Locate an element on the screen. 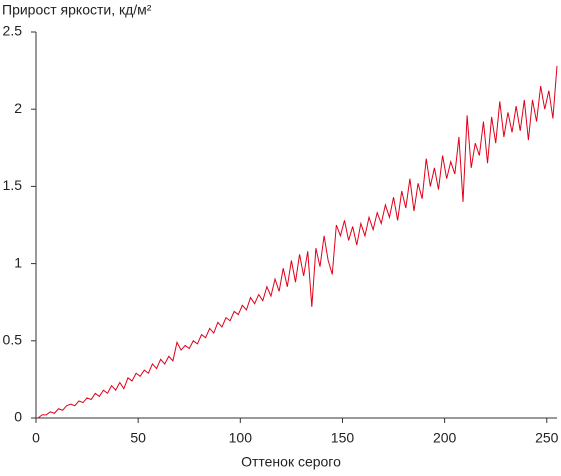 The width and height of the screenshot is (561, 476). y-tick-label: 2 is located at coordinates (18, 108).